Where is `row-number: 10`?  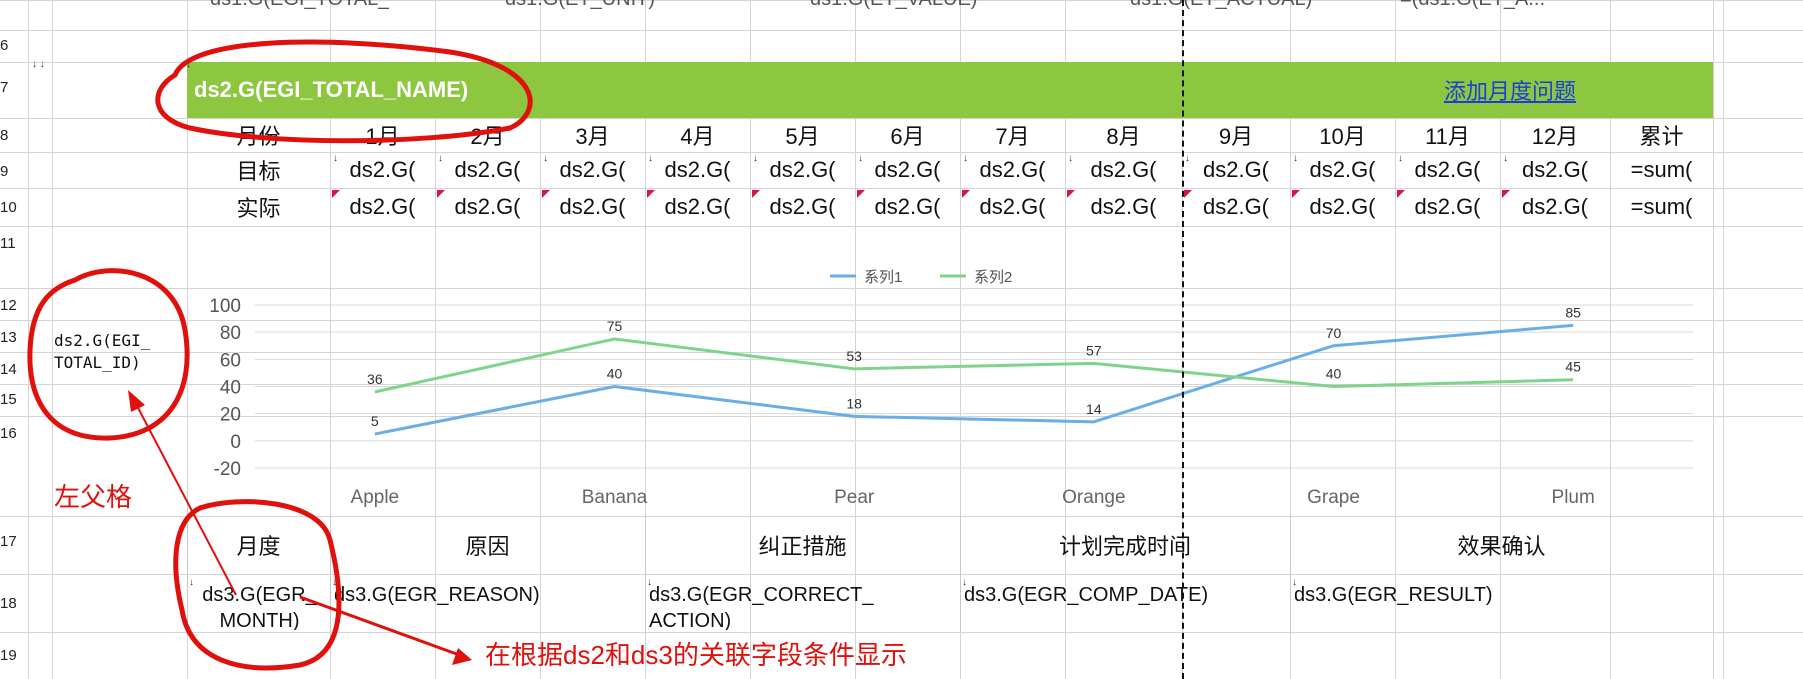 row-number: 10 is located at coordinates (8, 207).